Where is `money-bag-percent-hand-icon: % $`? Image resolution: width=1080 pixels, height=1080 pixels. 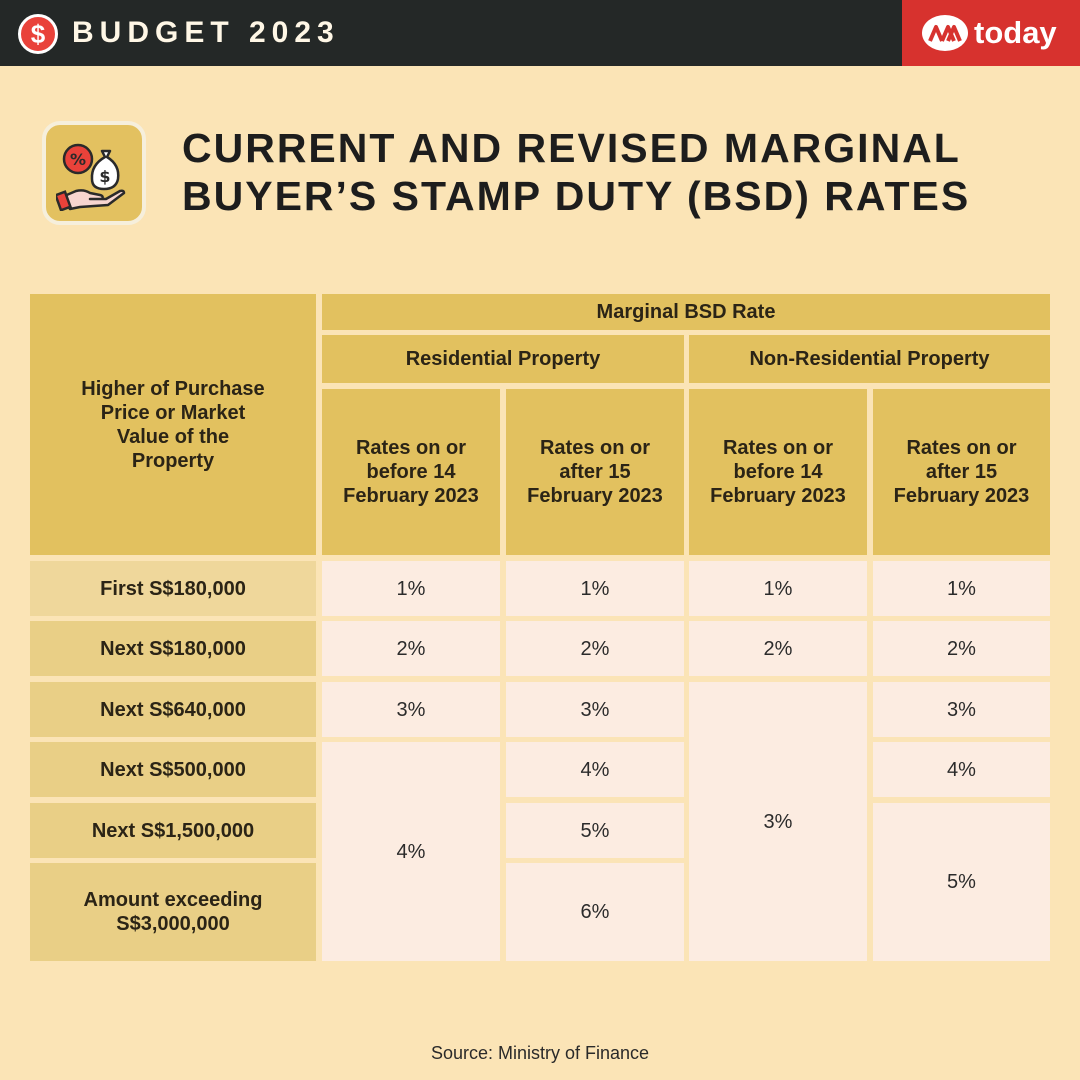
money-bag-percent-hand-icon: % $ is located at coordinates (94, 173).